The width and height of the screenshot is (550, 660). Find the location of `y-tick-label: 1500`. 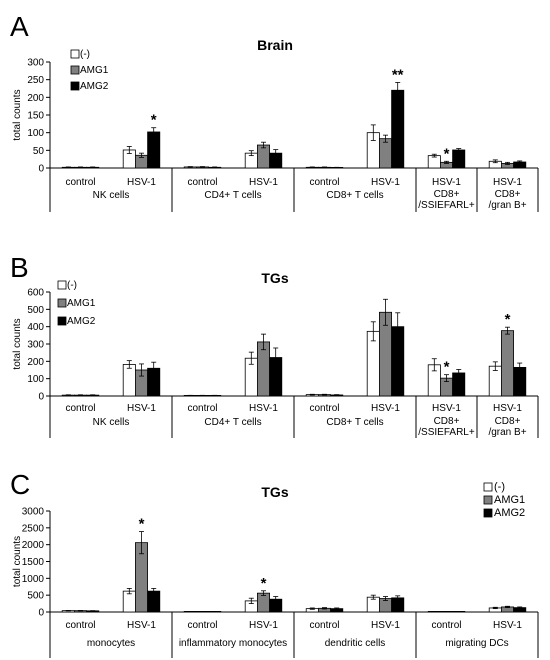

y-tick-label: 1500 is located at coordinates (33, 562).